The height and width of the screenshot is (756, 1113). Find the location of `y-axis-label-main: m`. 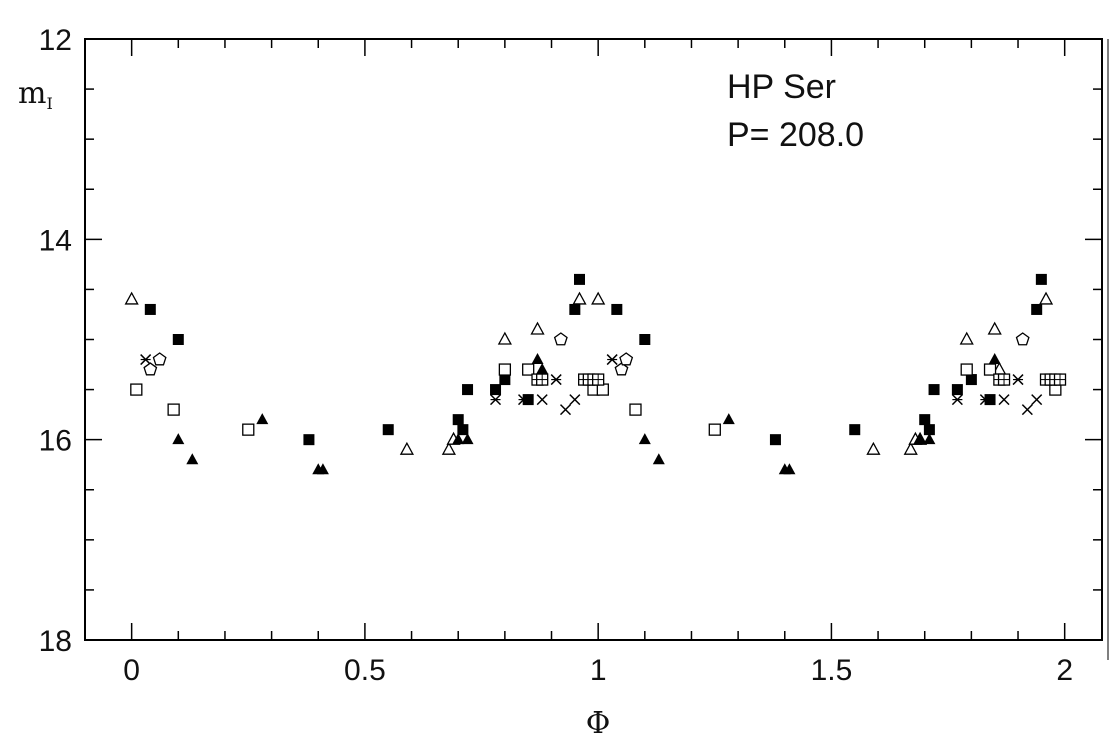

y-axis-label-main: m is located at coordinates (32, 93).